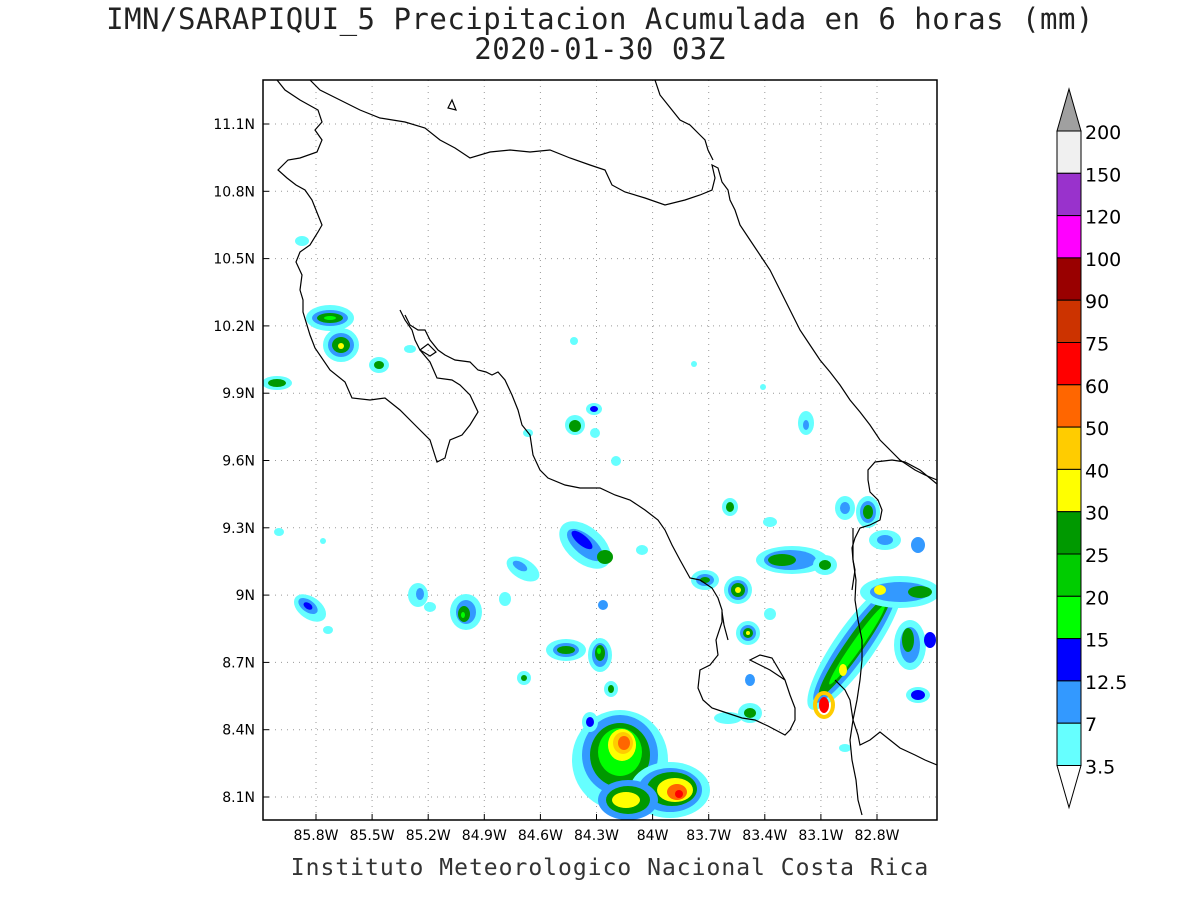 The image size is (1200, 900). What do you see at coordinates (315, 836) in the screenshot?
I see `lon-tick-label: 85.8W` at bounding box center [315, 836].